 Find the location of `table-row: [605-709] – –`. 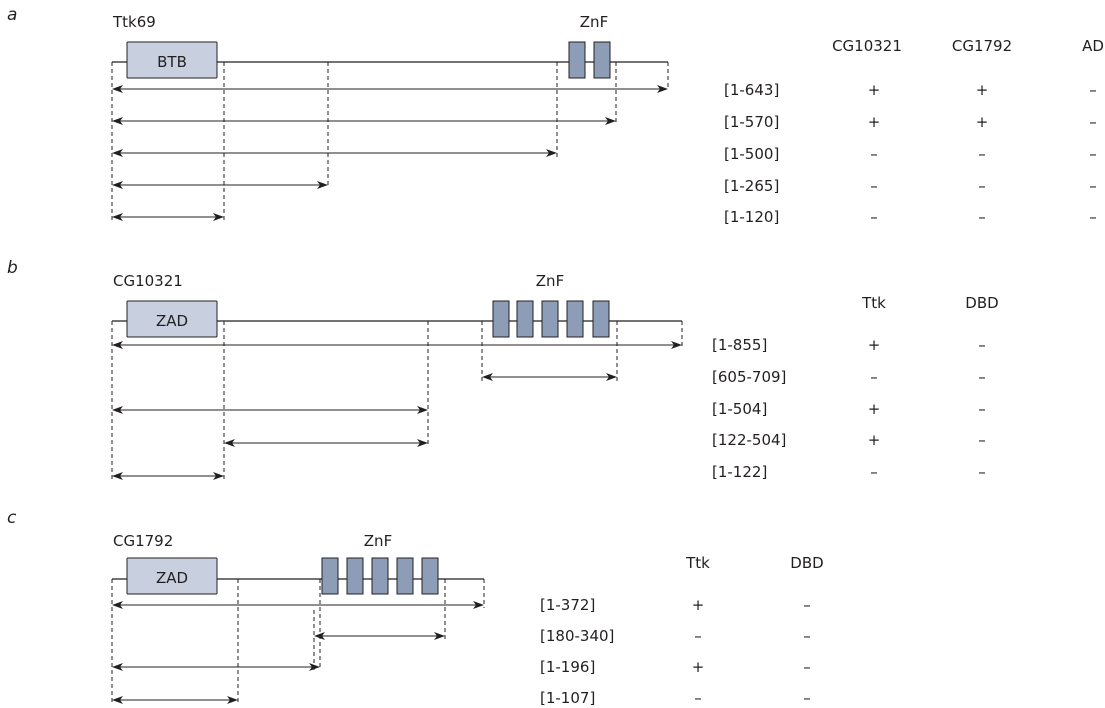

table-row: [605-709] – – is located at coordinates (849, 377).